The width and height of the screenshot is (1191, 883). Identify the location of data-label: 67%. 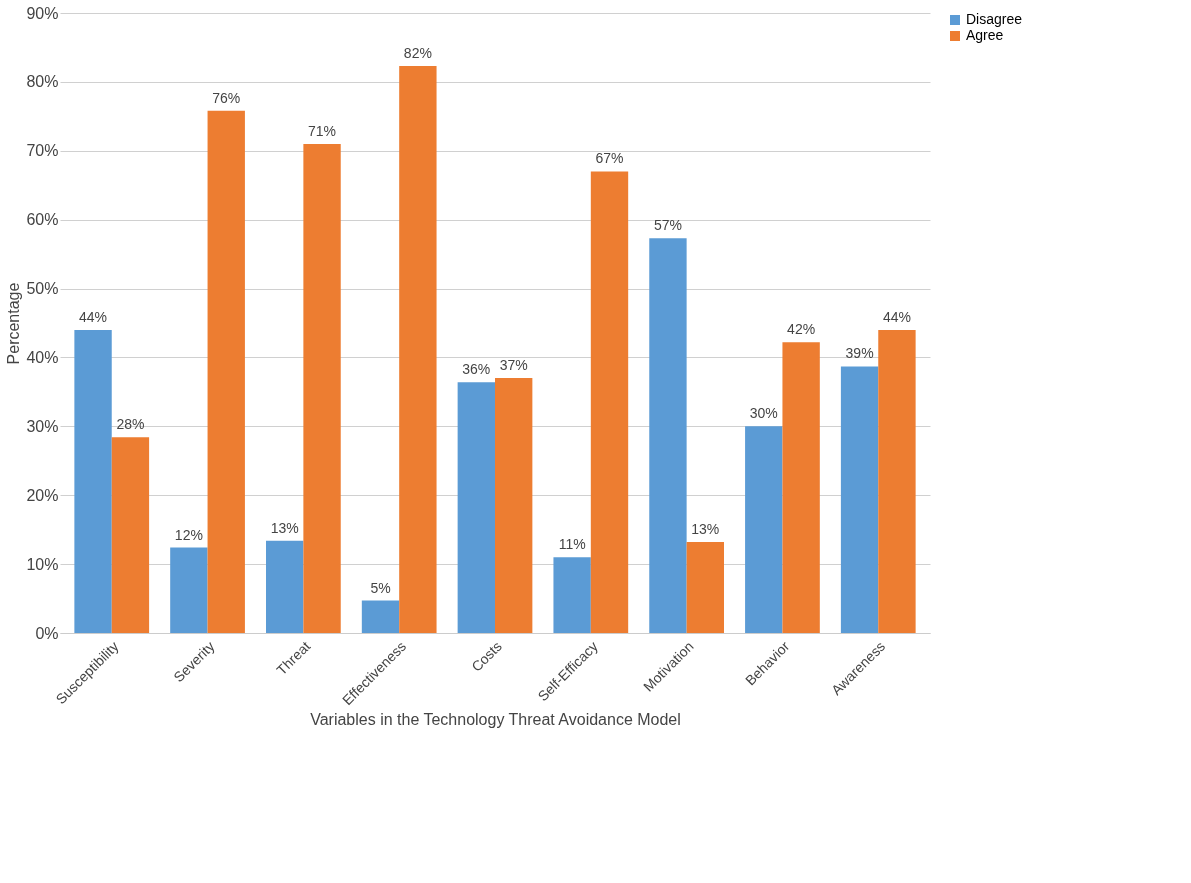
(609, 158).